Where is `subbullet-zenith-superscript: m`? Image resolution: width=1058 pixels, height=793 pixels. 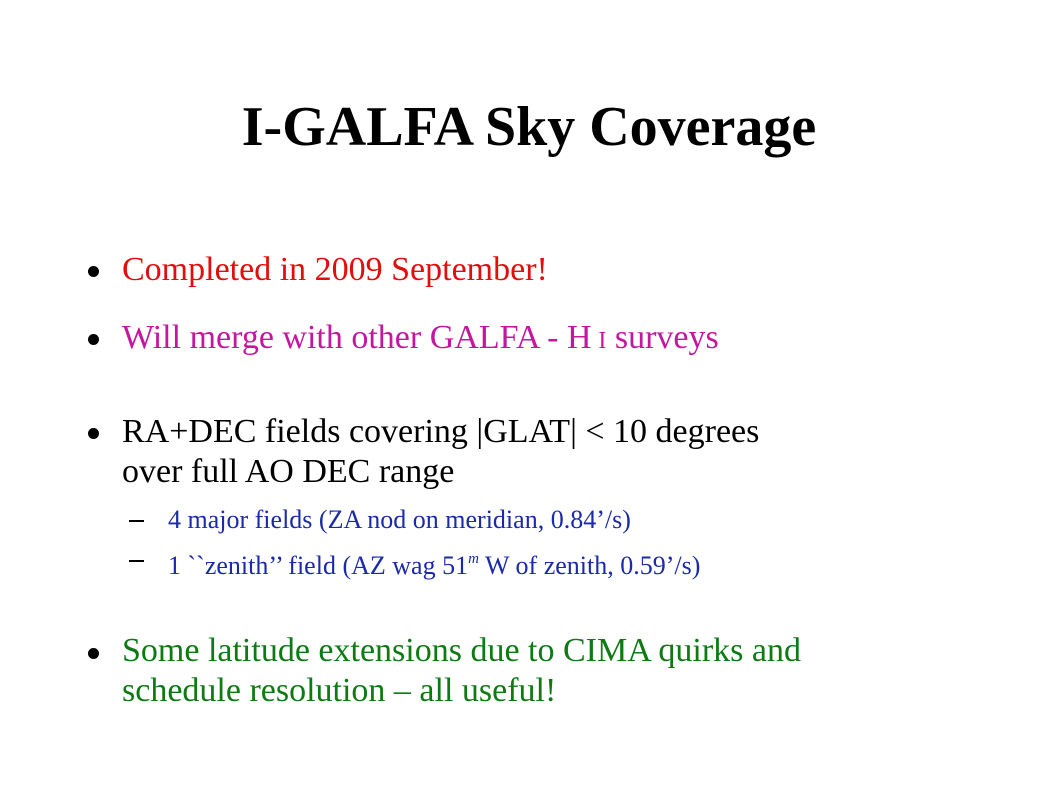 subbullet-zenith-superscript: m is located at coordinates (473, 559).